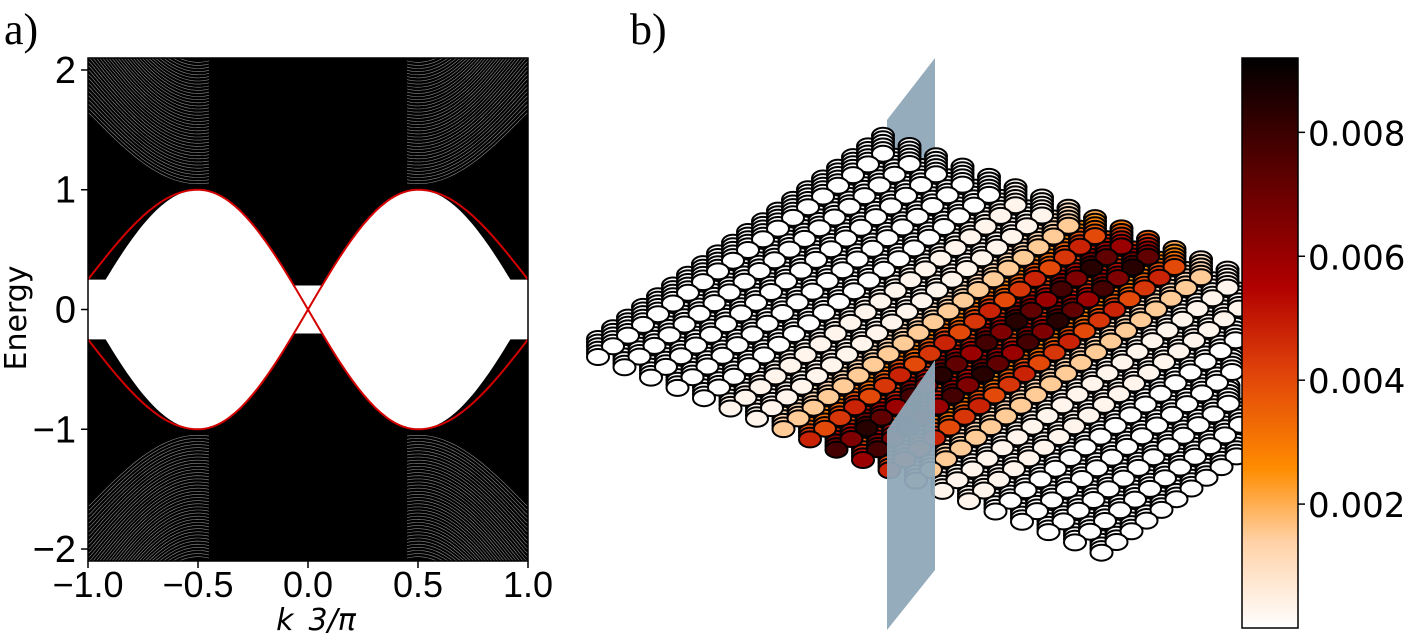 The height and width of the screenshot is (634, 1413). What do you see at coordinates (60, 310) in the screenshot?
I see `y-ticks: 2 1 0 −1 −2` at bounding box center [60, 310].